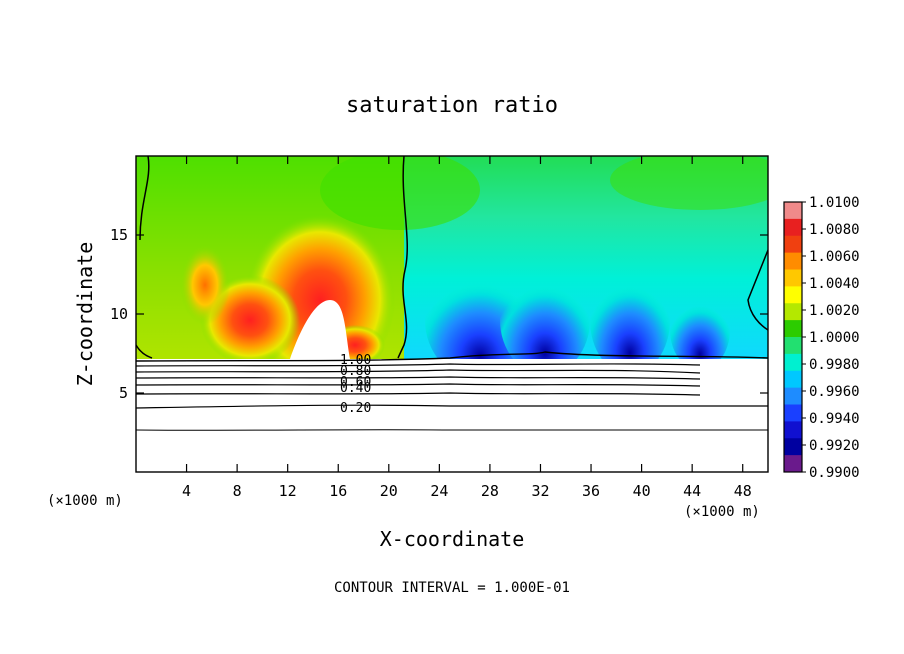 The width and height of the screenshot is (904, 654). I want to click on x-tick-label: 20, so click(389, 491).